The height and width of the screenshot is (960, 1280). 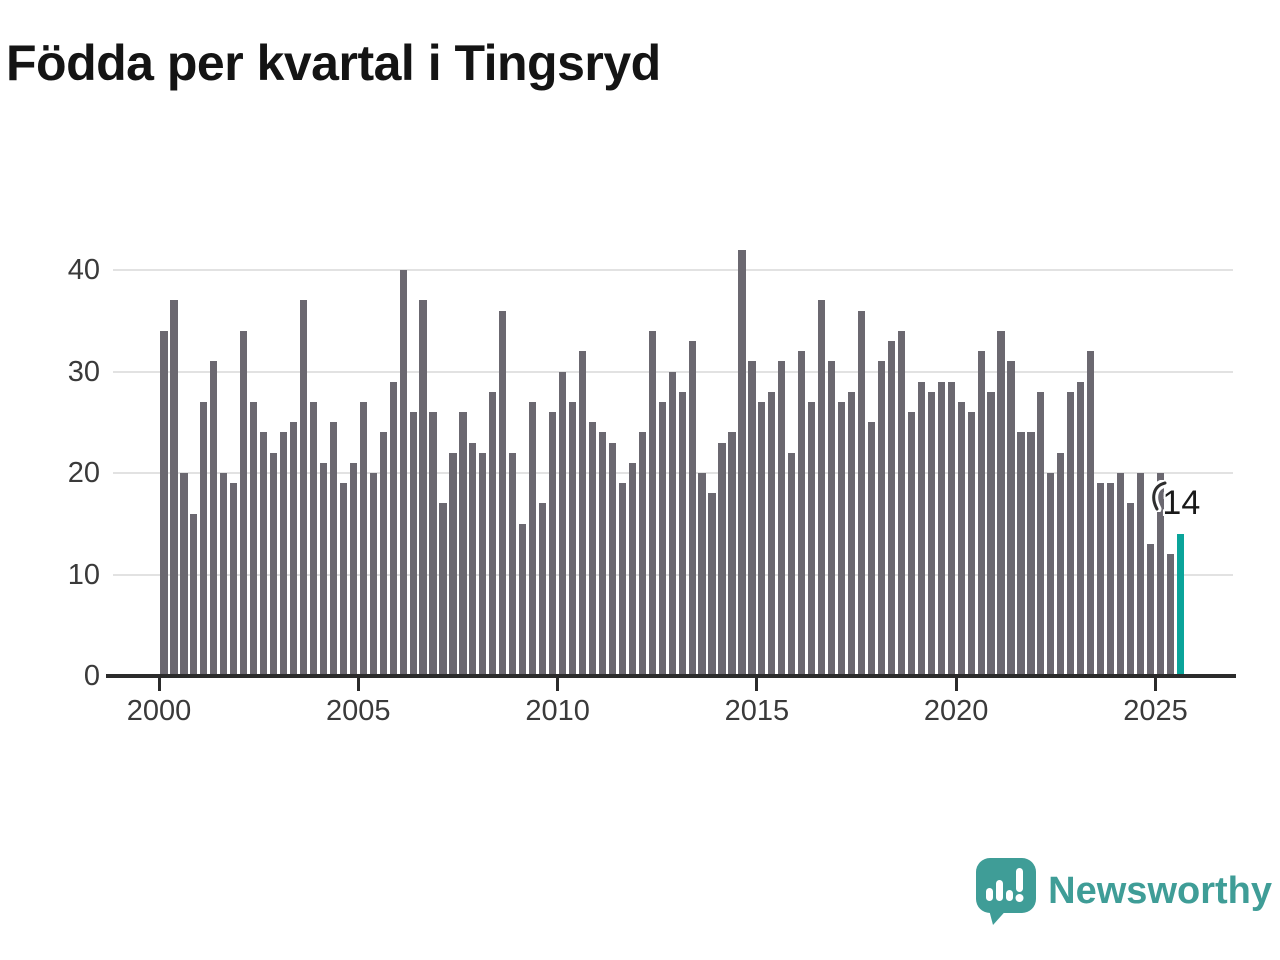 I want to click on y-axis-tick-label: 30, so click(x=83, y=371).